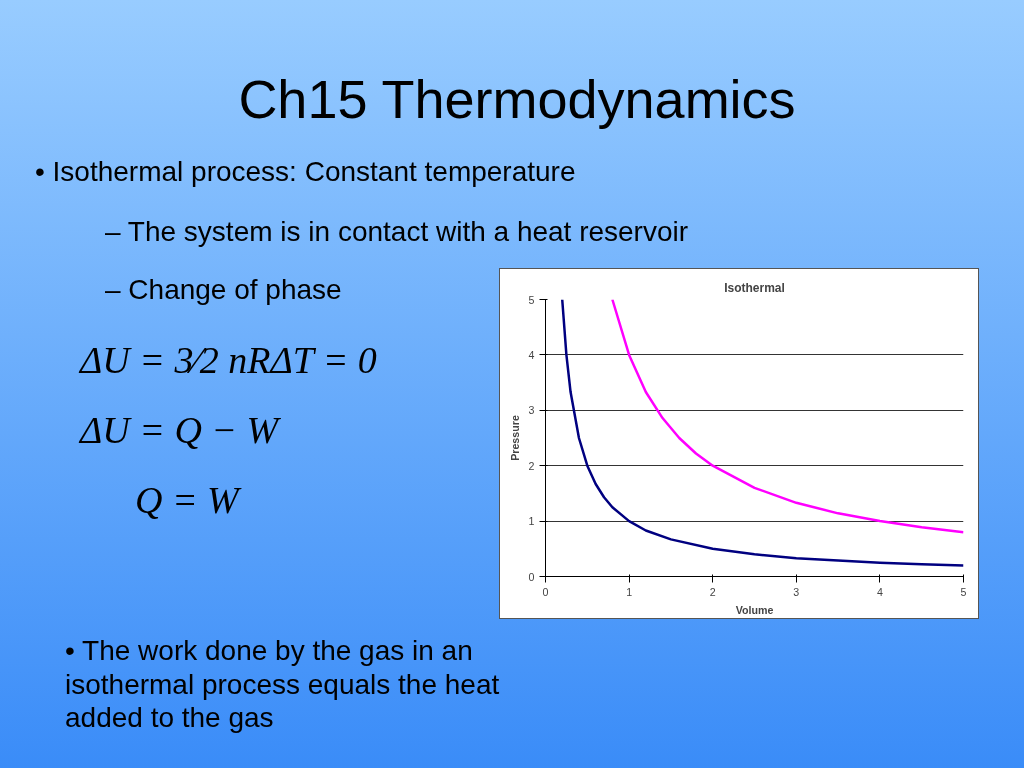  I want to click on text: – Change of phase, so click(223, 290).